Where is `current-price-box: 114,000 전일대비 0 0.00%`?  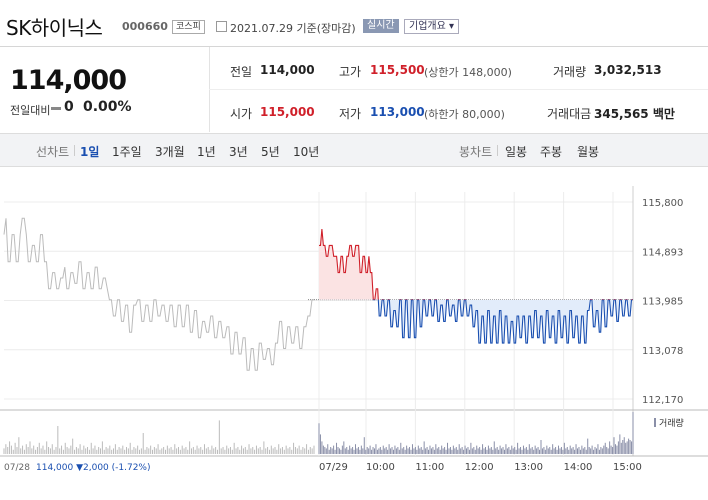 current-price-box: 114,000 전일대비 0 0.00% is located at coordinates (105, 89).